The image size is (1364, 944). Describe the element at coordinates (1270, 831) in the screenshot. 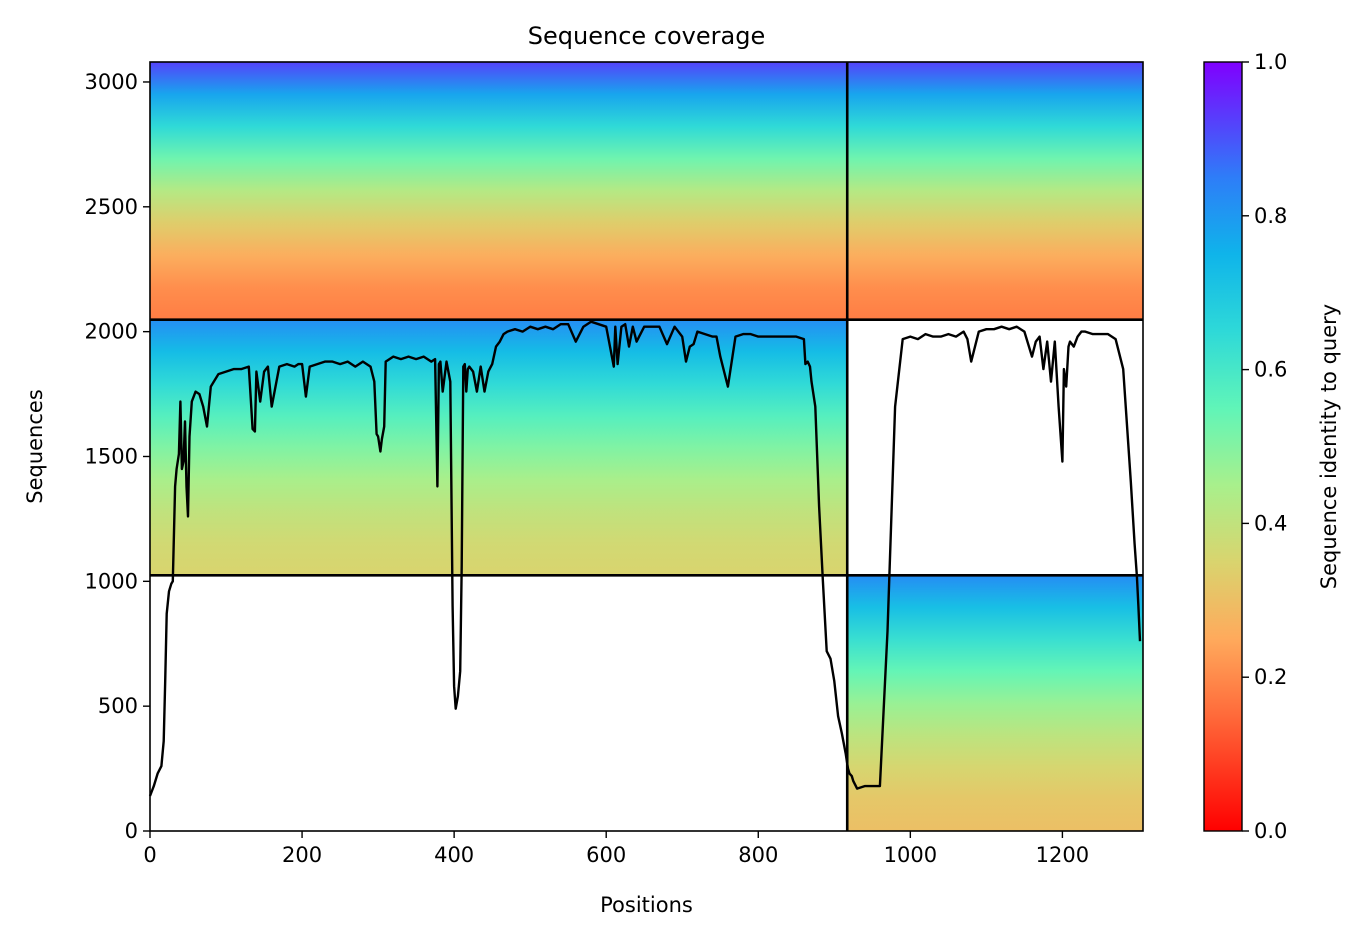

I see `colorbar-tick-label: 0.0` at that location.